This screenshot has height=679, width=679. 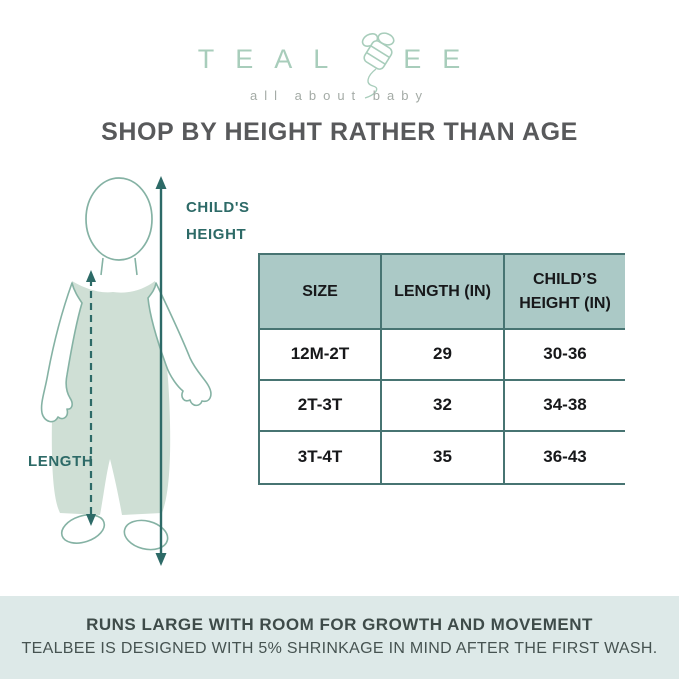 I want to click on logo-text-prefix: TEAL, so click(x=273, y=59).